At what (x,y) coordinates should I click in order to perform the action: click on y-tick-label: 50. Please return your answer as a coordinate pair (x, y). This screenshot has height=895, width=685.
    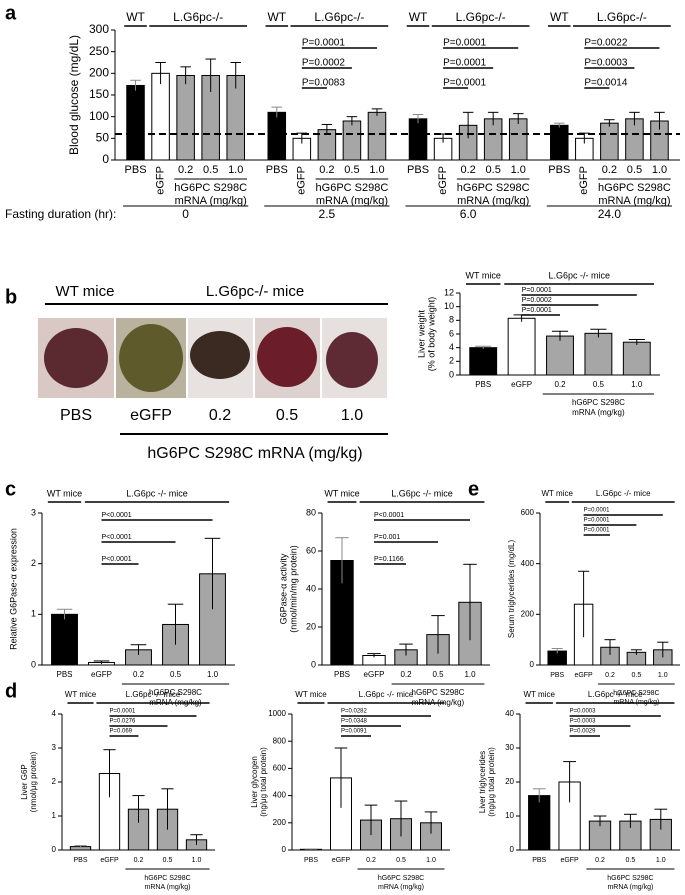
    Looking at the image, I should click on (103, 138).